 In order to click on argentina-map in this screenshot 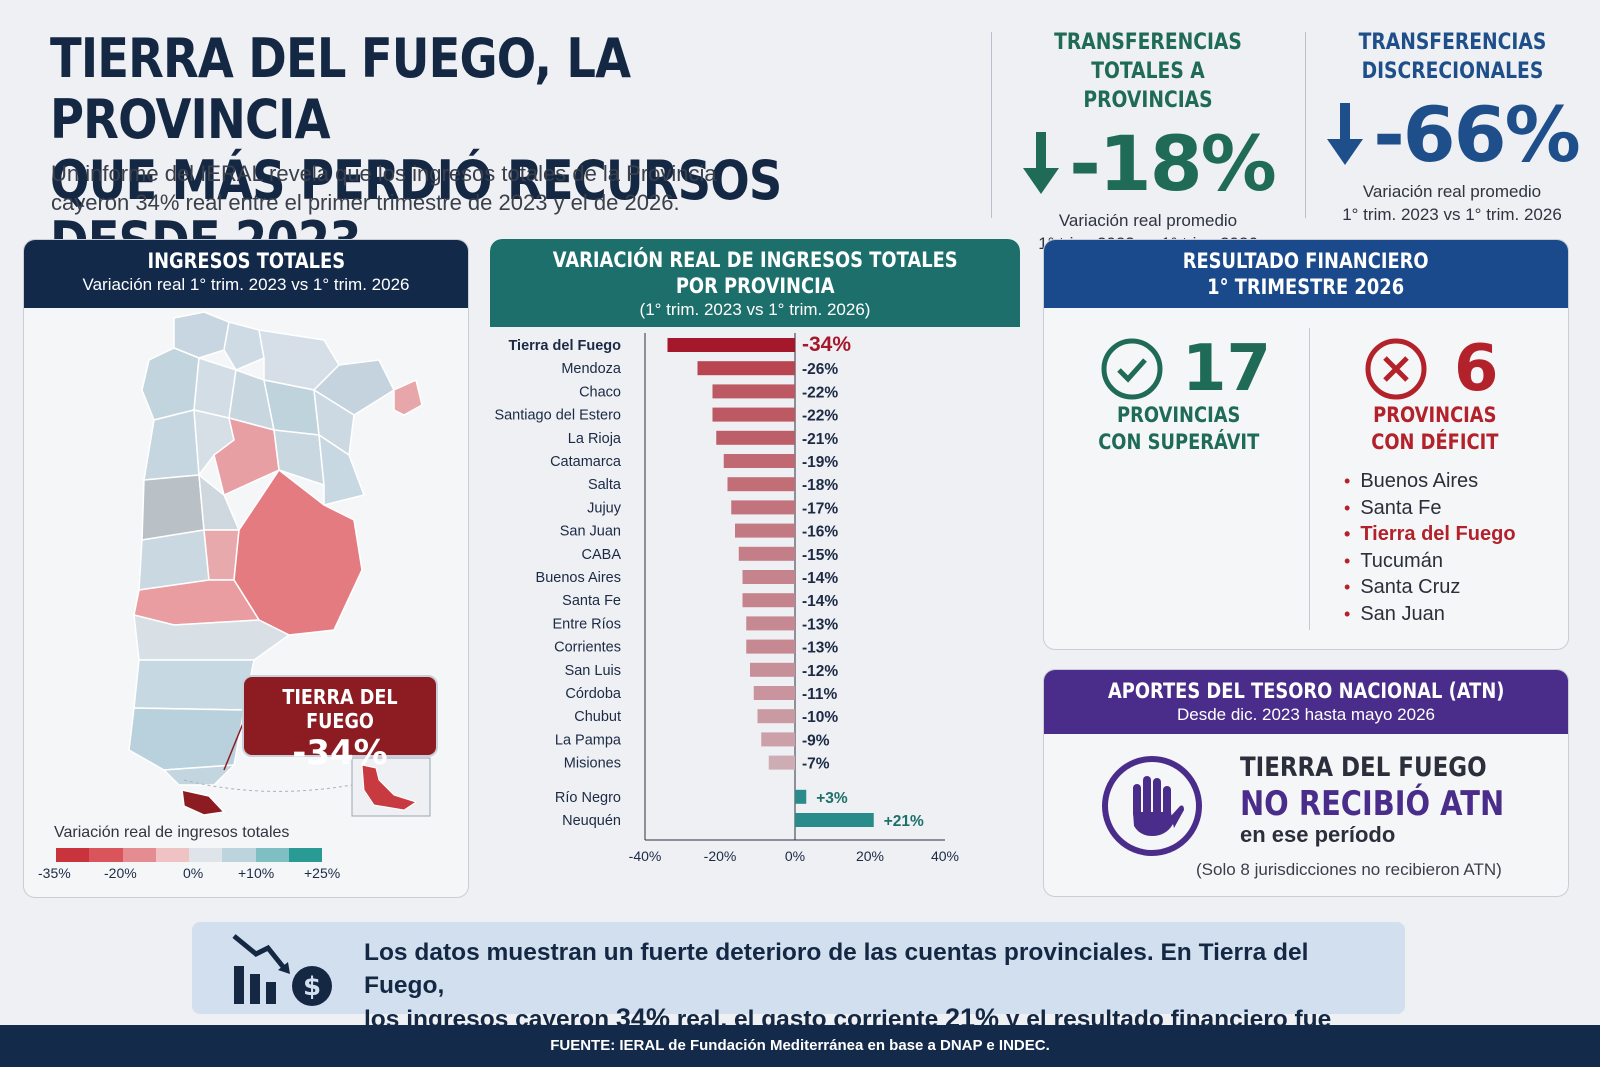, I will do `click(279, 564)`.